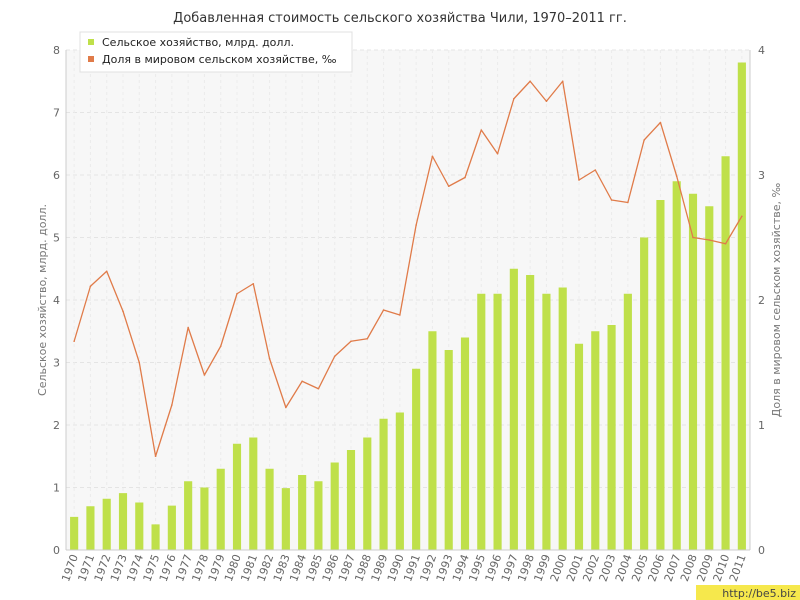 The height and width of the screenshot is (600, 800). I want to click on left-axis-ticks: 0 1 2 3 4 5 6 7 8, so click(56, 300).